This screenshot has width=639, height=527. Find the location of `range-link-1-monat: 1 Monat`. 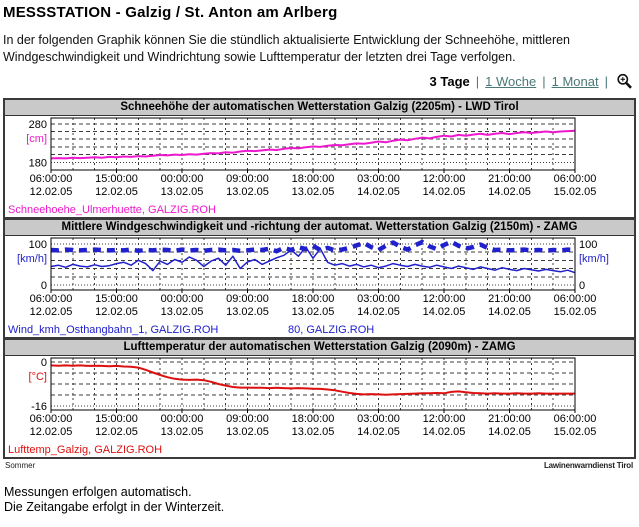

range-link-1-monat: 1 Monat is located at coordinates (575, 81).